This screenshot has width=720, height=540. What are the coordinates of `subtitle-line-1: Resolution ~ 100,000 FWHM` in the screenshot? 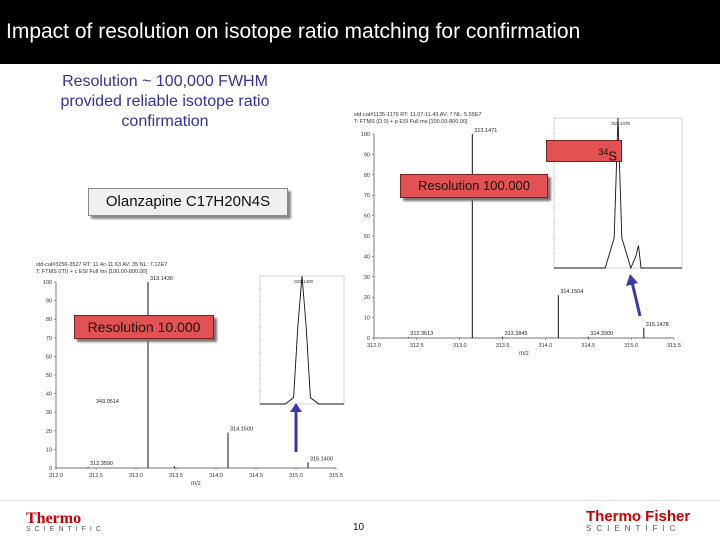 It's located at (165, 81).